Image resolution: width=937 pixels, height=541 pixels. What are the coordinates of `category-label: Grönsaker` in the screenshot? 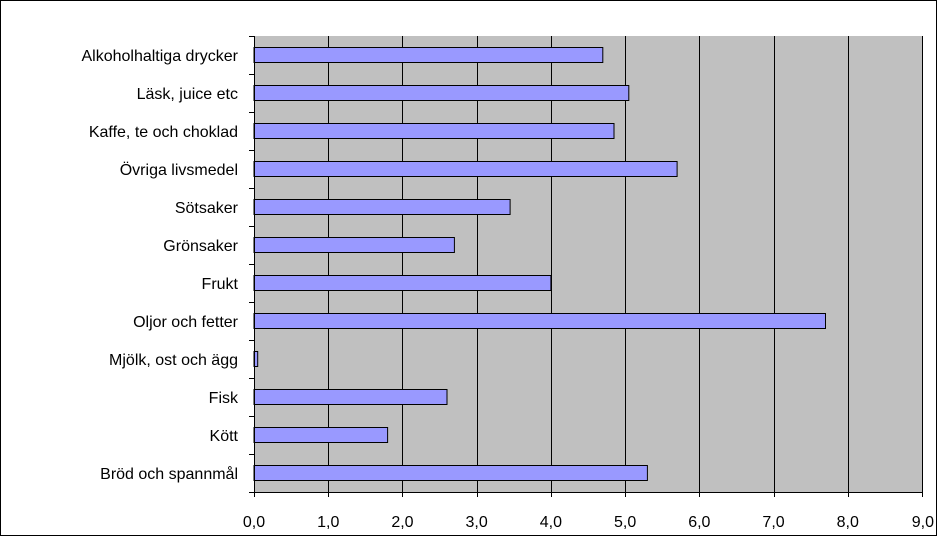 It's located at (200, 246).